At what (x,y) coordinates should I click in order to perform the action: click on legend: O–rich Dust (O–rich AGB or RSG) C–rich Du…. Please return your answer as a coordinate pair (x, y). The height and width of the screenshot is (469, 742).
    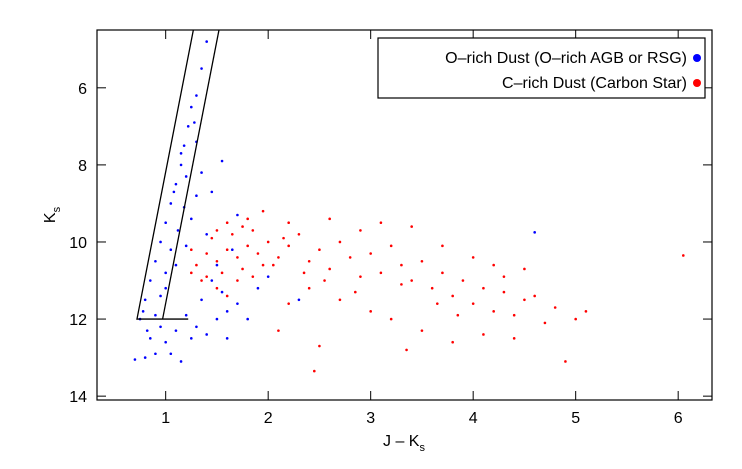
    Looking at the image, I should click on (541, 68).